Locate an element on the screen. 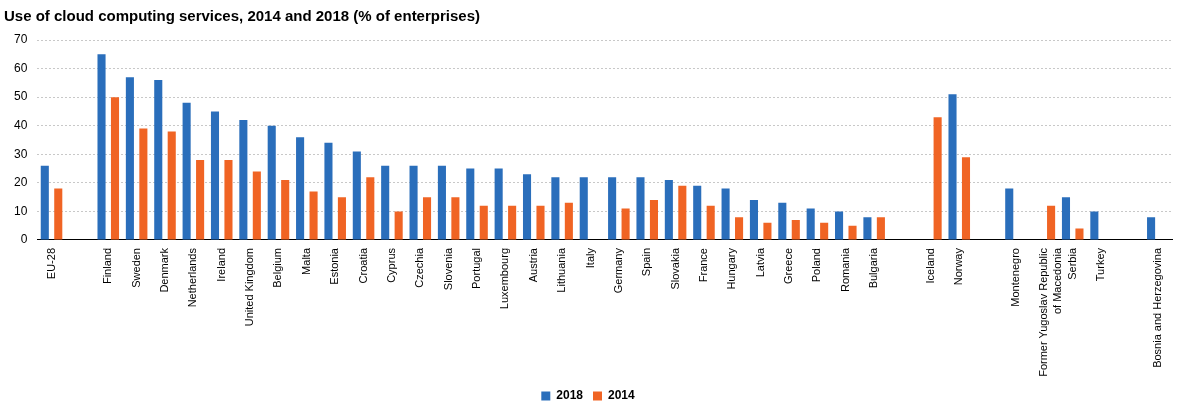 The width and height of the screenshot is (1182, 412). y-tick-label: 60 is located at coordinates (20, 67).